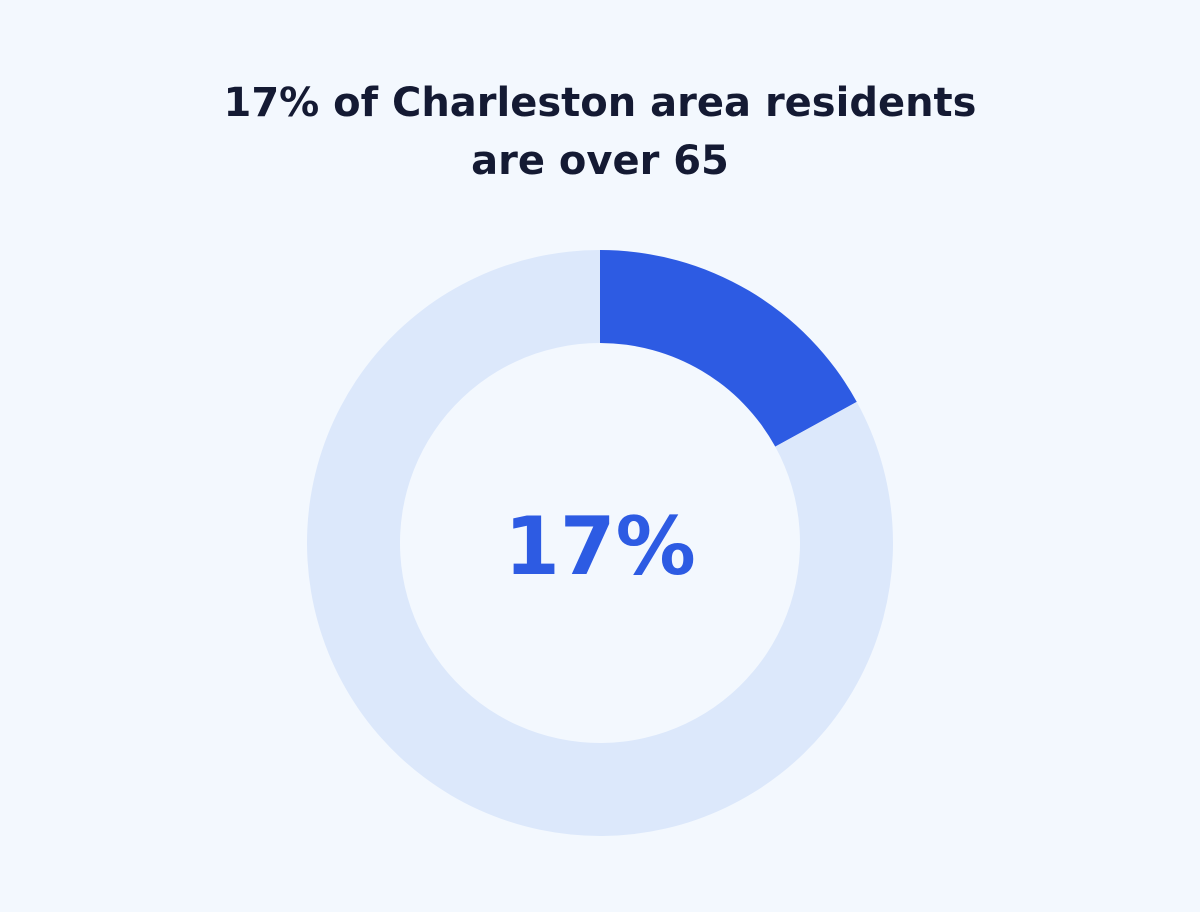  I want to click on donut-center-value: 17%, so click(599, 546).